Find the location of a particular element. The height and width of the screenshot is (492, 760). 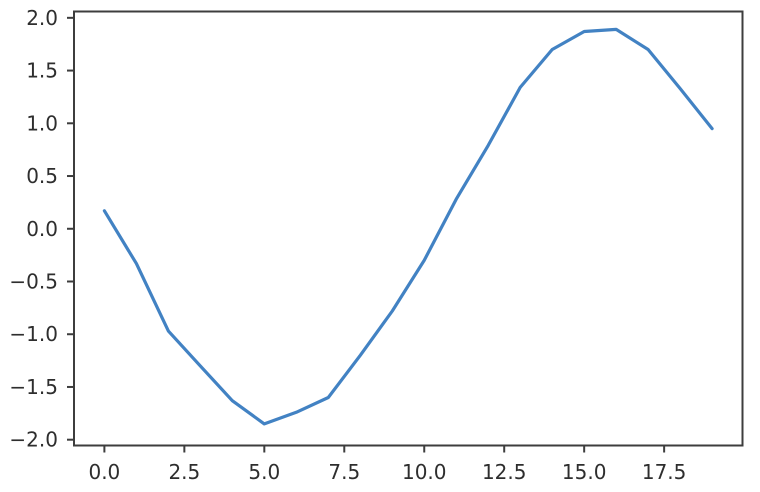

x-tick-label: 2.5 is located at coordinates (184, 472).